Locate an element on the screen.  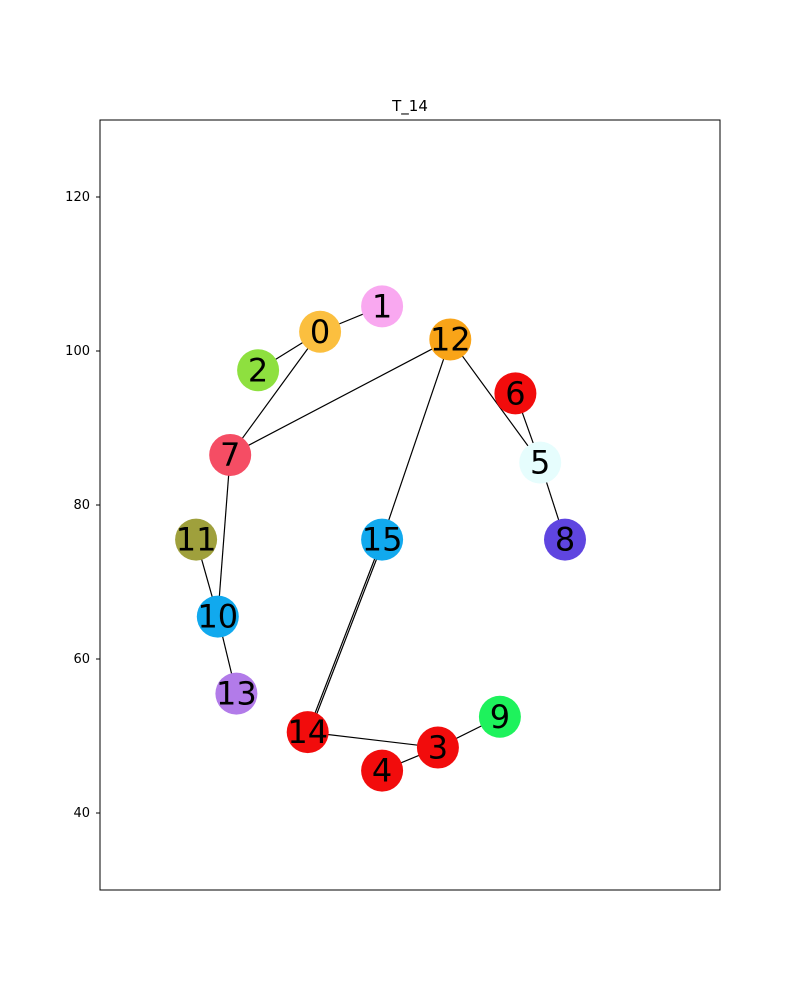
node-label: 11 is located at coordinates (196, 540).